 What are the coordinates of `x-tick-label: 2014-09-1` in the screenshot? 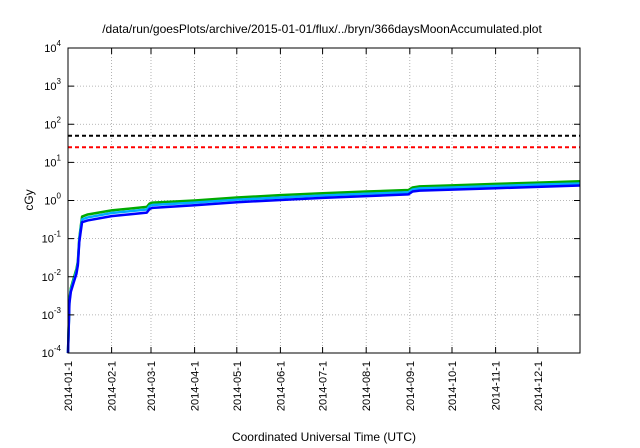 It's located at (411, 386).